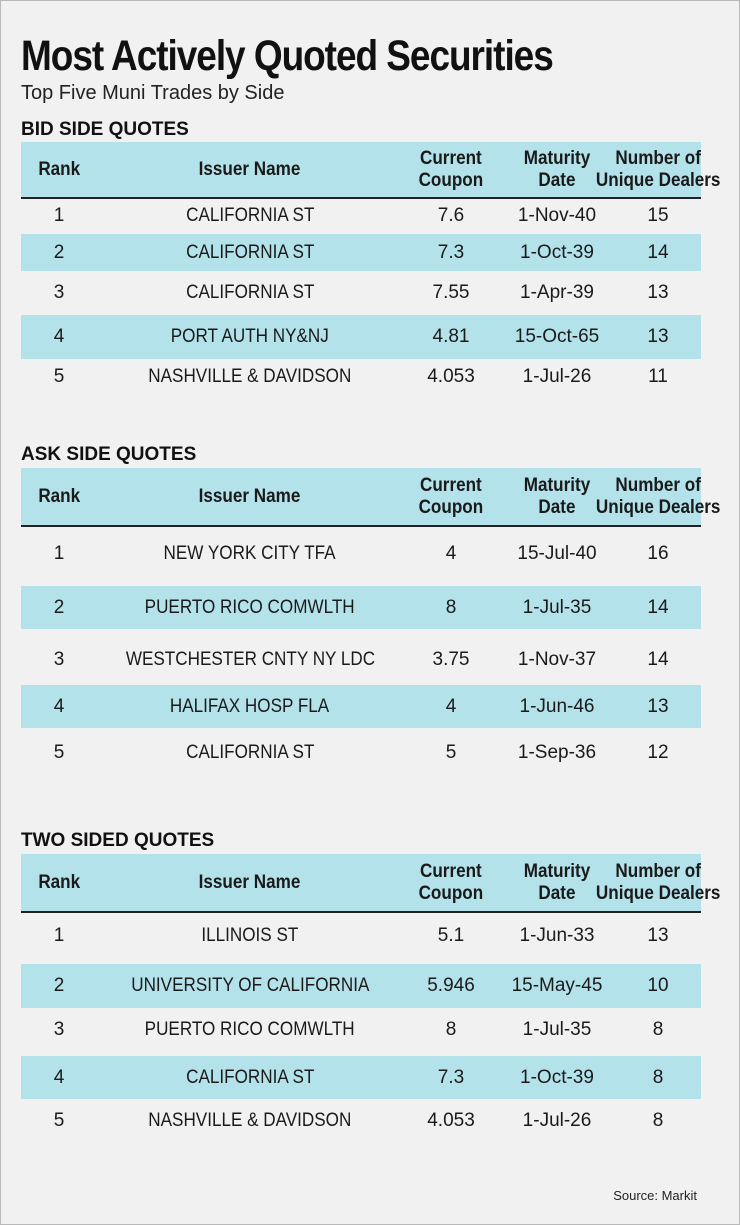 This screenshot has width=740, height=1225. I want to click on header-maturity-text: Maturity Date, so click(557, 170).